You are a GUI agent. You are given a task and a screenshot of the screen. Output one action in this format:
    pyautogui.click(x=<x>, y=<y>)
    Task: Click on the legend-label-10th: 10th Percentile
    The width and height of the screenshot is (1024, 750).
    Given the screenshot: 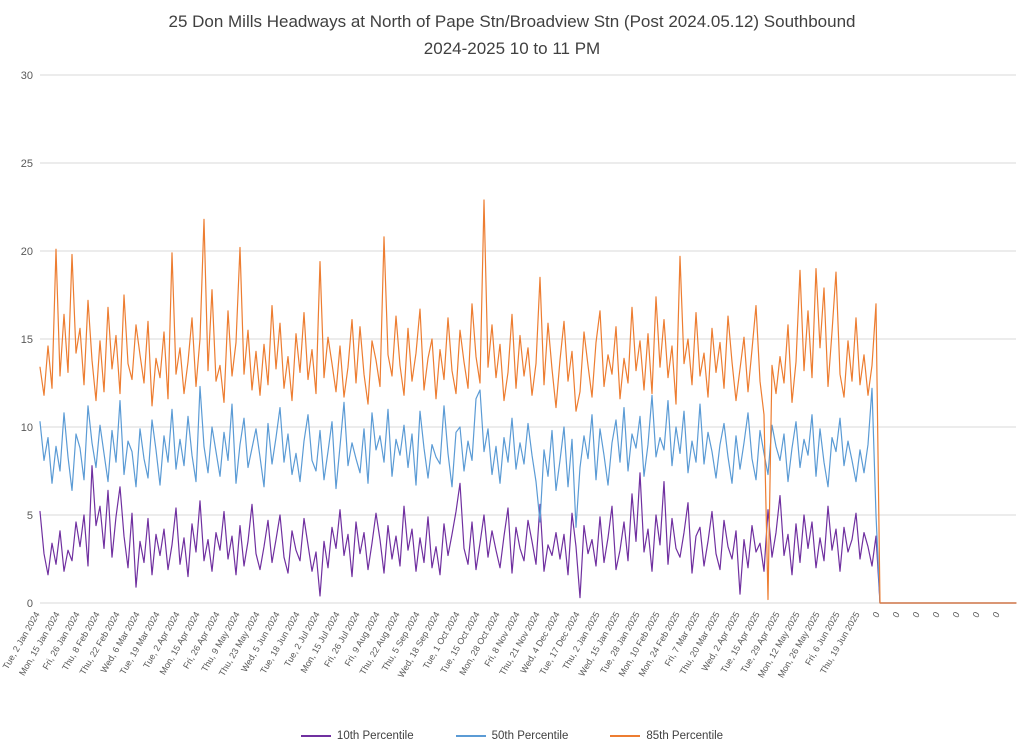 What is the action you would take?
    pyautogui.click(x=375, y=736)
    